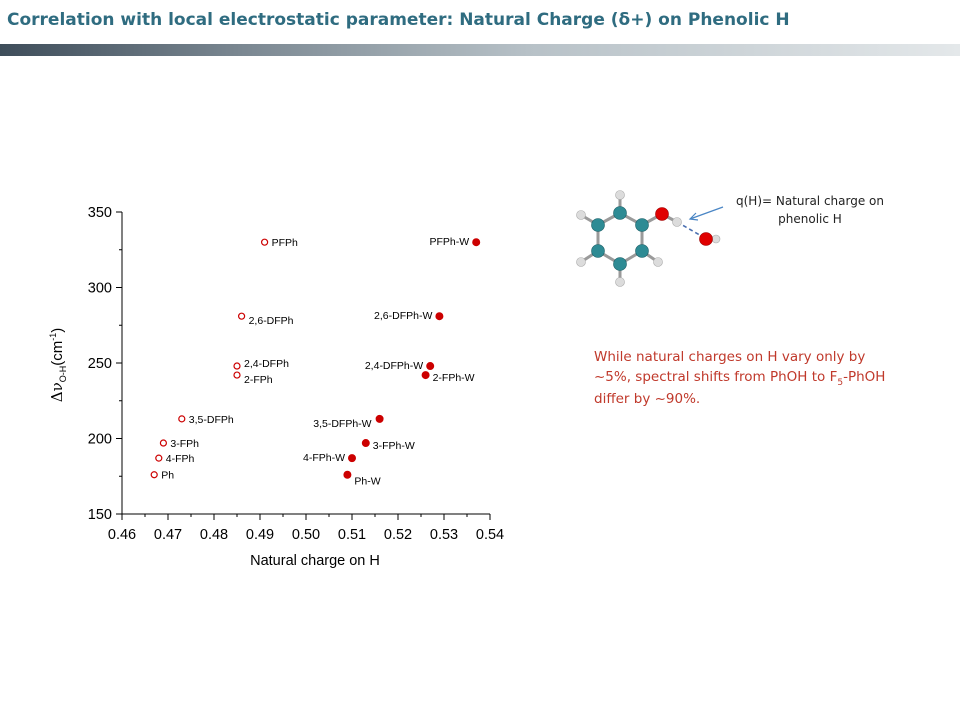  Describe the element at coordinates (324, 458) in the screenshot. I see `point-label: 4-FPh-W` at that location.